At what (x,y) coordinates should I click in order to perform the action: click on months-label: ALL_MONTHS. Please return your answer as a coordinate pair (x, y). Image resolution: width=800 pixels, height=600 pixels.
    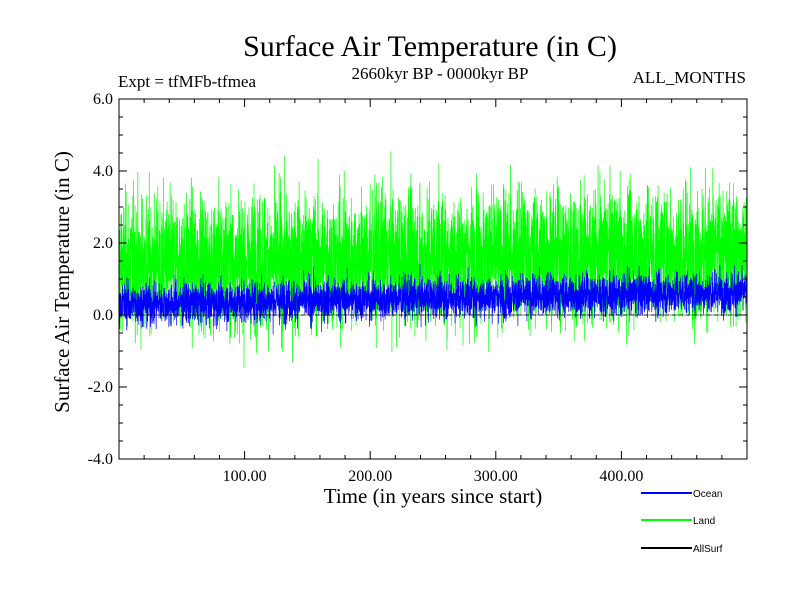
    Looking at the image, I should click on (689, 77).